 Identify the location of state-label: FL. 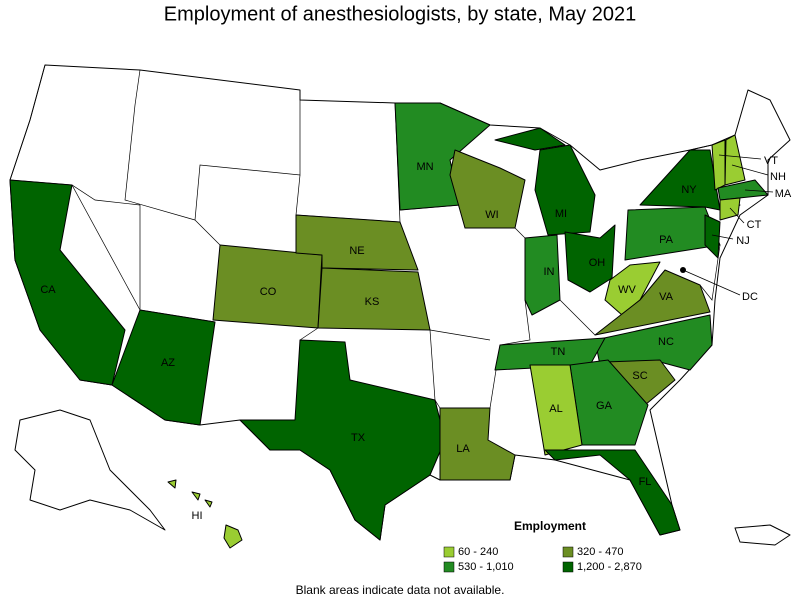
(645, 482).